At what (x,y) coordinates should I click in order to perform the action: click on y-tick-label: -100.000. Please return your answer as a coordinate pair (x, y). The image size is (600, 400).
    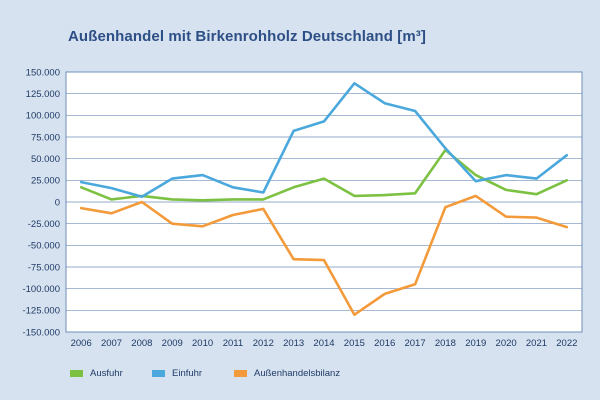
    Looking at the image, I should click on (41, 289).